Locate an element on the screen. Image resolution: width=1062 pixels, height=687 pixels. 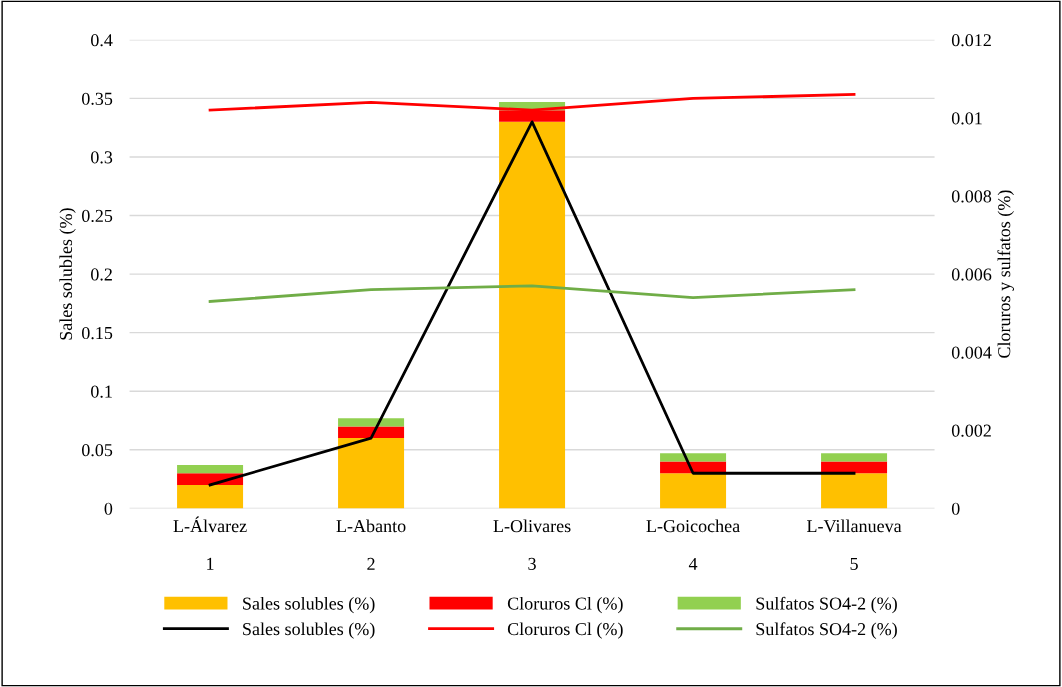
y2-tick-label: 0.012 is located at coordinates (971, 40).